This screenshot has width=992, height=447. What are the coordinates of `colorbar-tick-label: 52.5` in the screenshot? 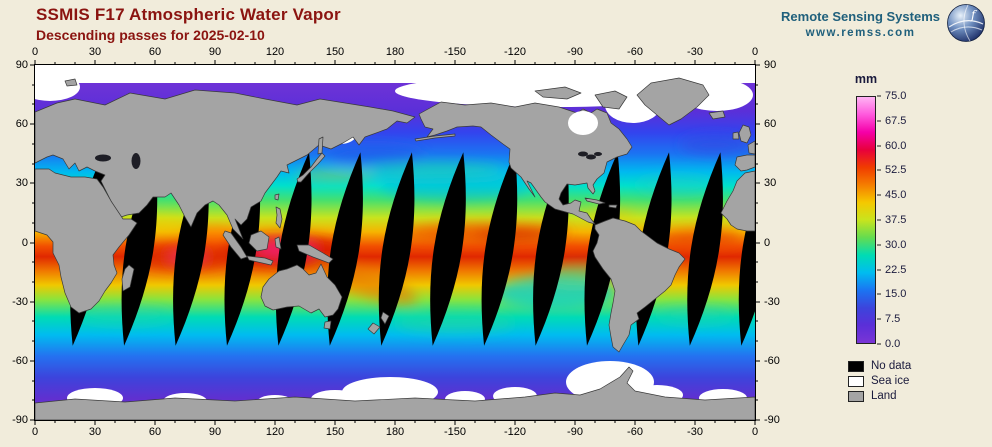 It's located at (896, 170).